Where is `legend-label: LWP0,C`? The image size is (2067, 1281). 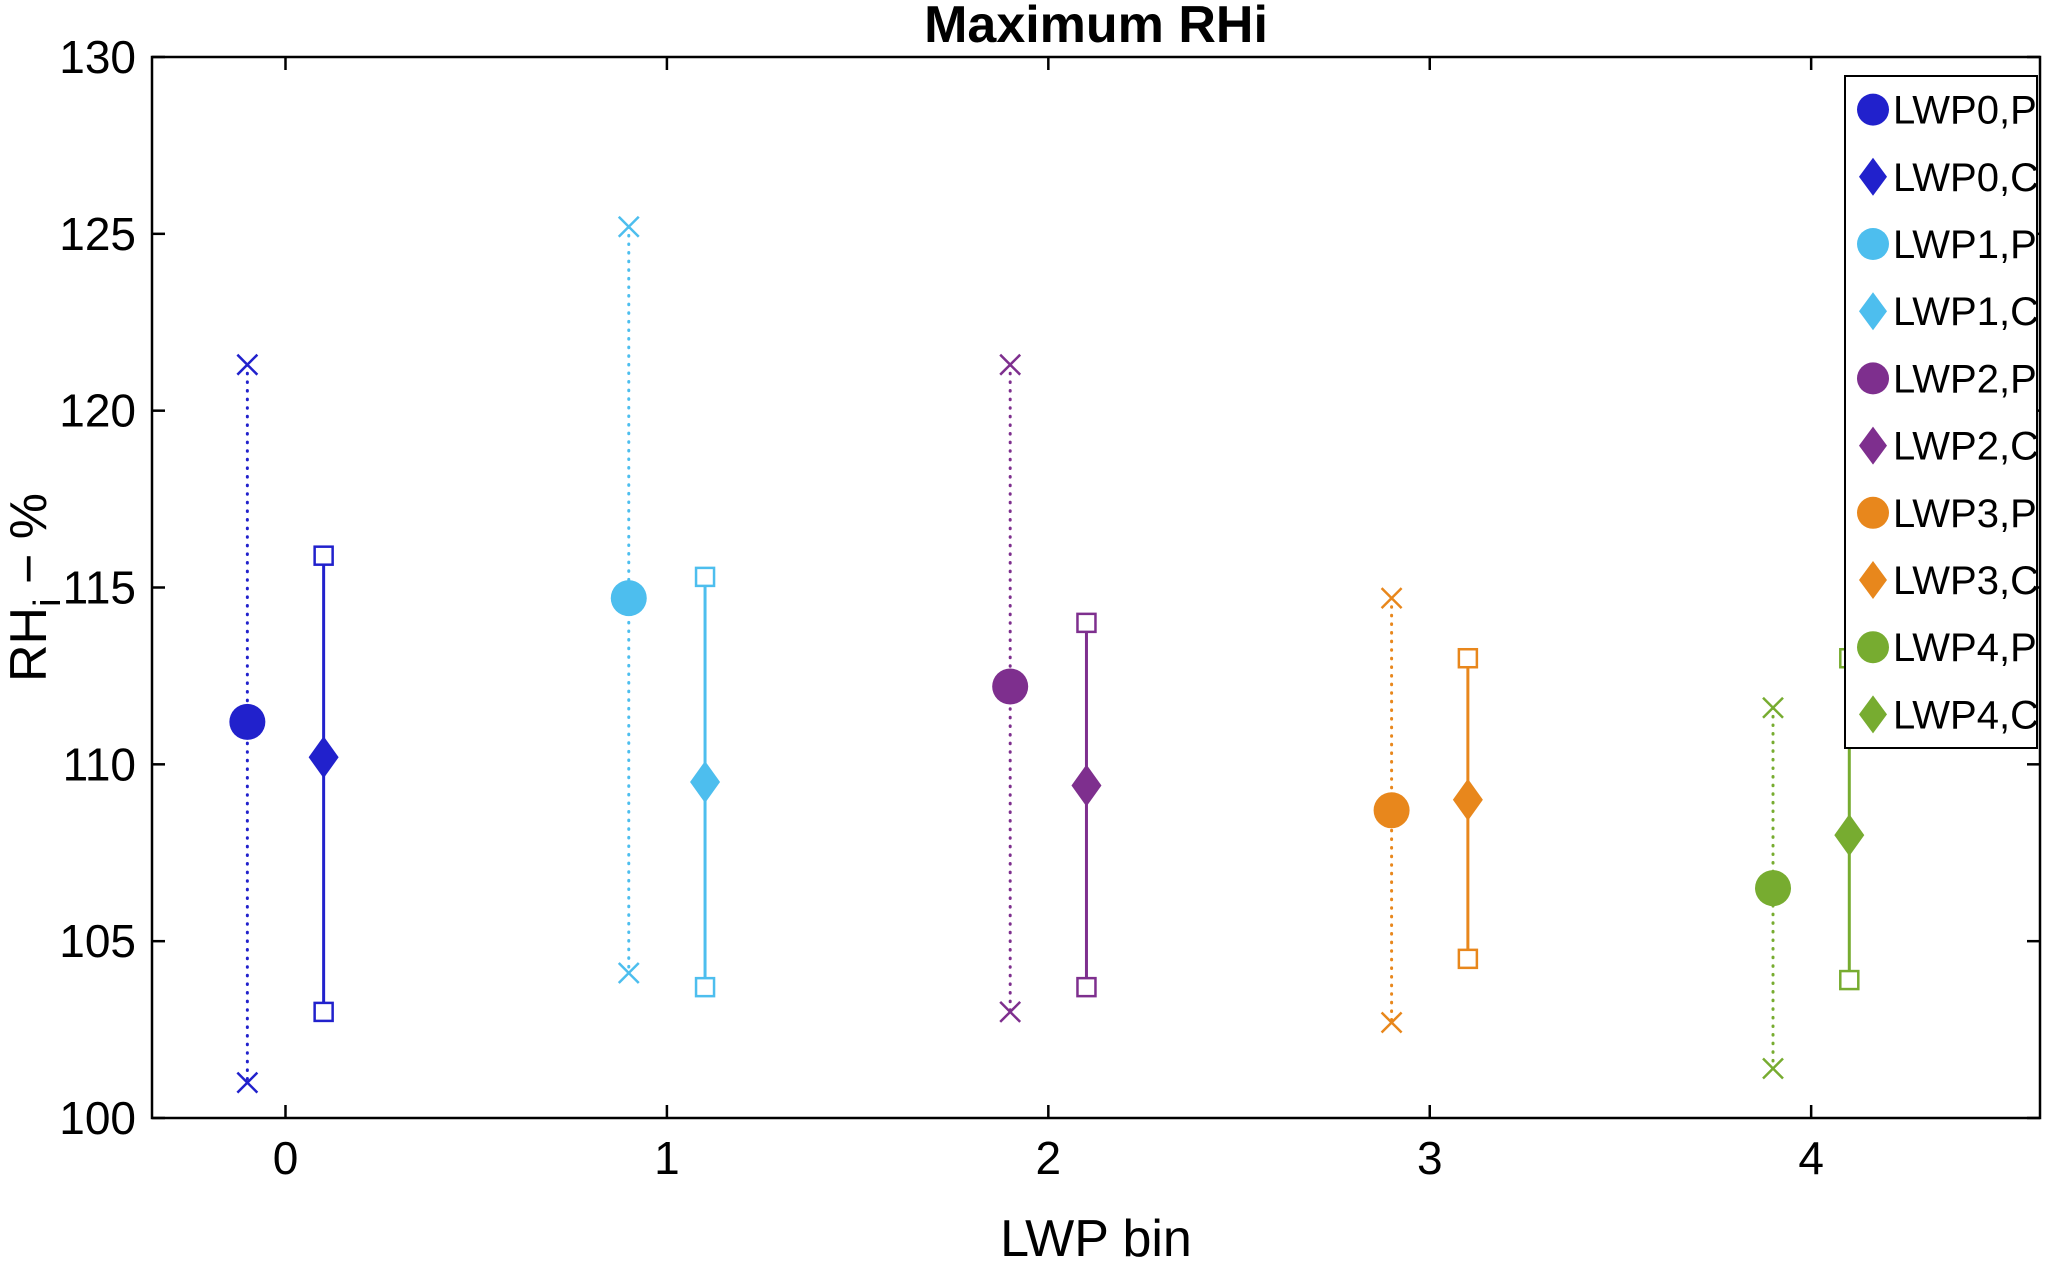 legend-label: LWP0,C is located at coordinates (1966, 178).